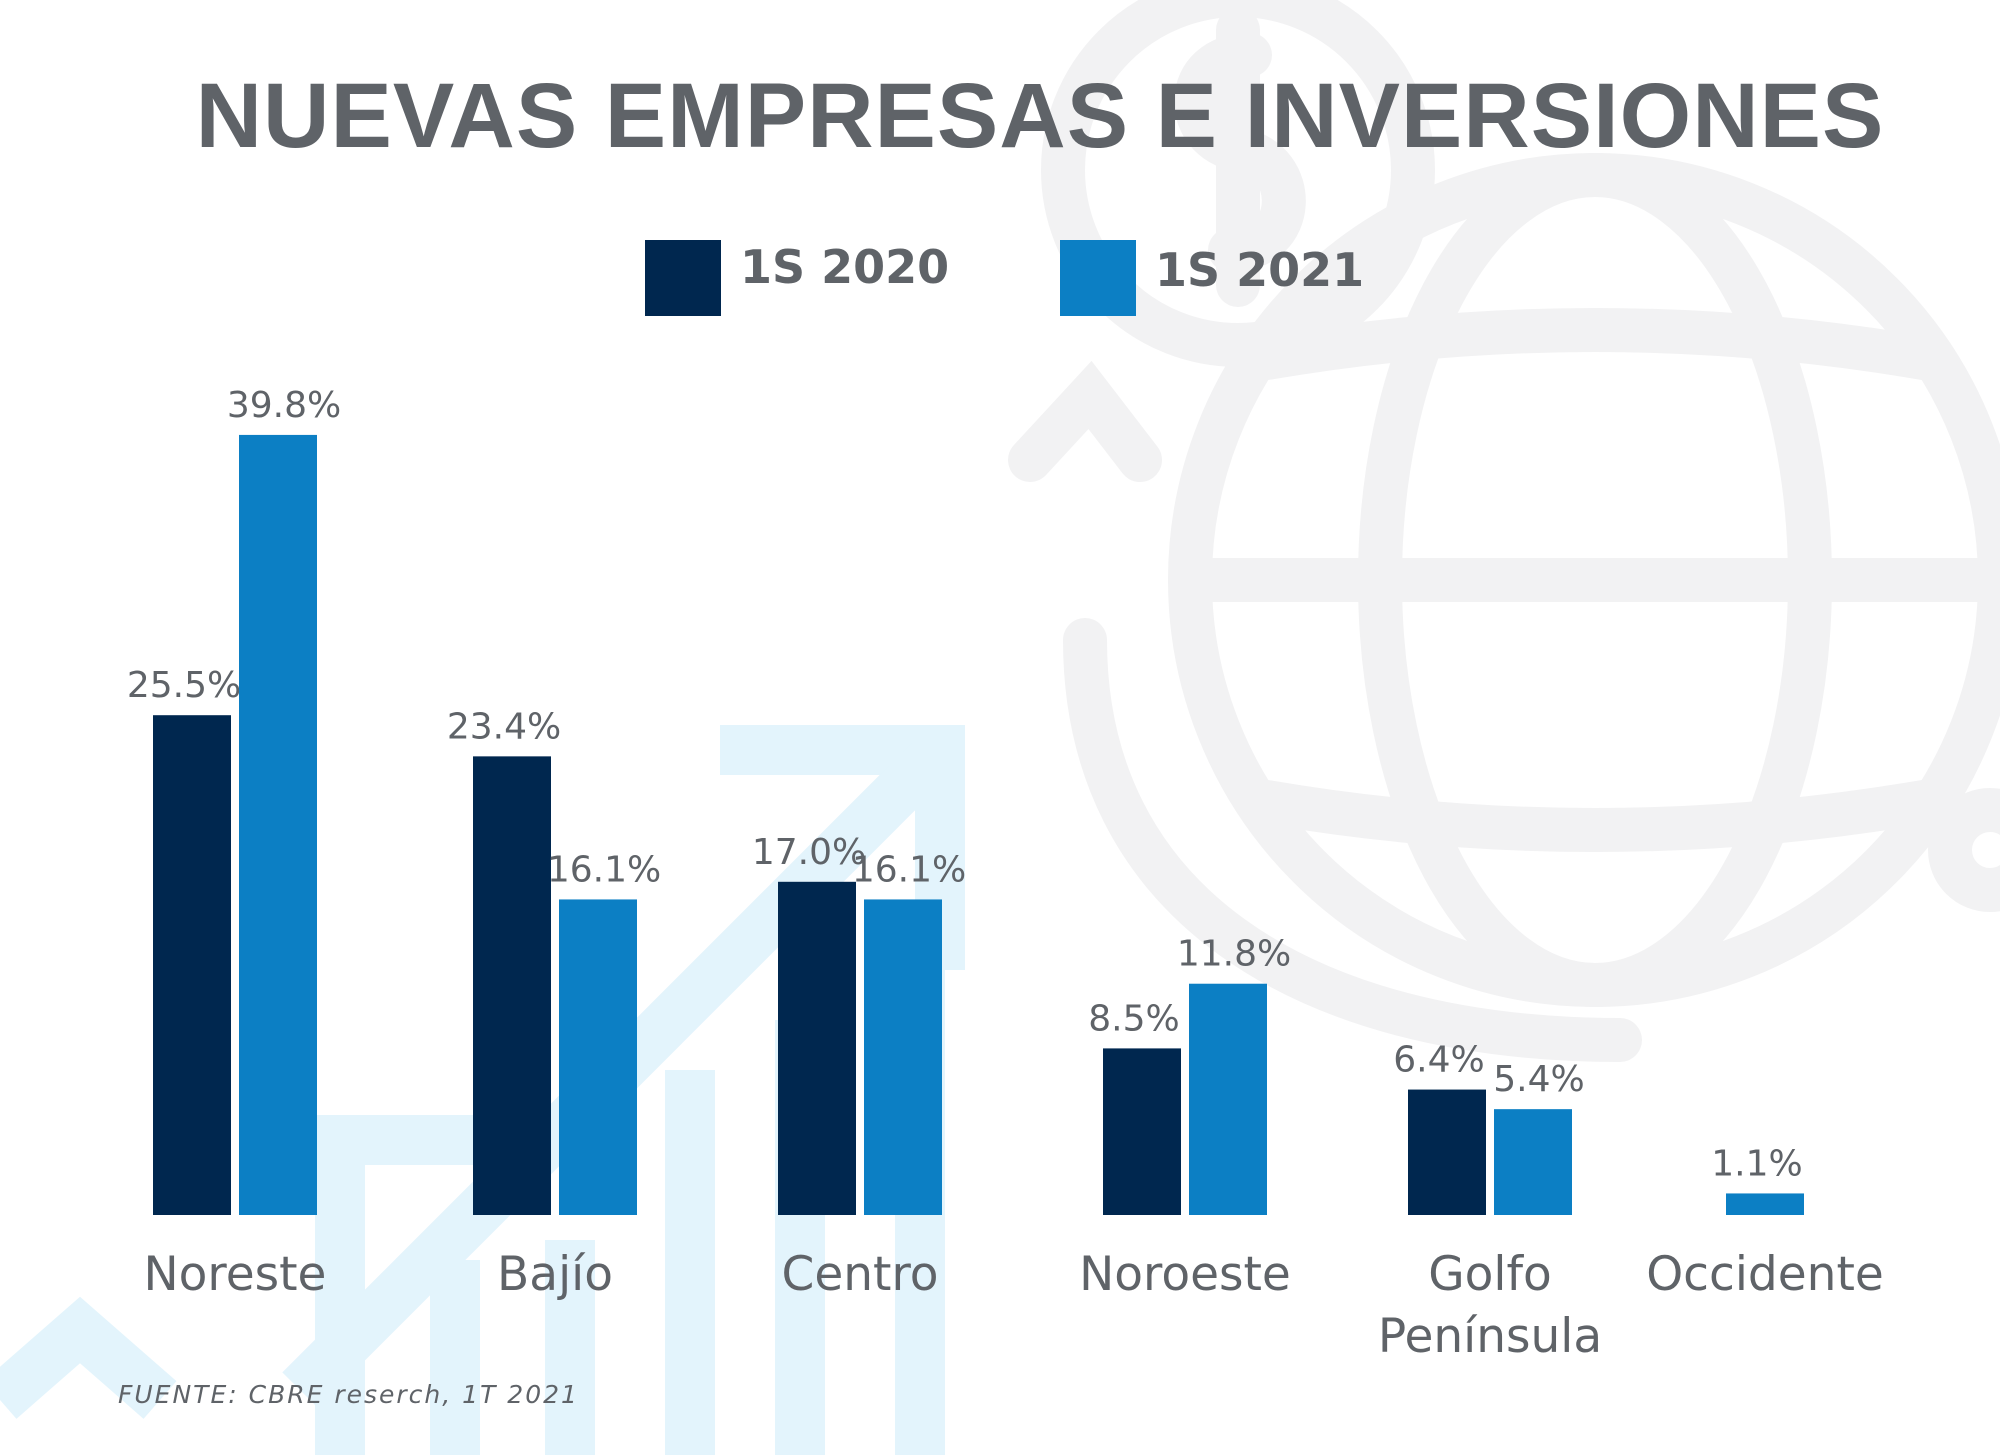 The image size is (2000, 1455). Describe the element at coordinates (903, 1057) in the screenshot. I see `bar-2021-centro` at that location.